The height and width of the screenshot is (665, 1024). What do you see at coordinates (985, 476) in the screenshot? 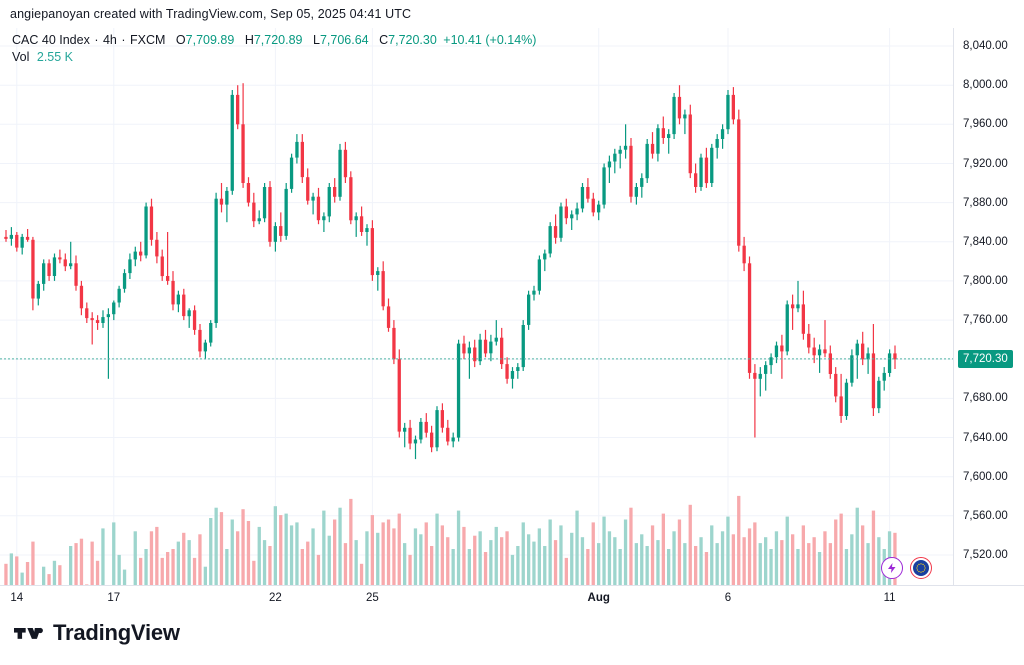
I see `price-tick: 7,600.00` at bounding box center [985, 476].